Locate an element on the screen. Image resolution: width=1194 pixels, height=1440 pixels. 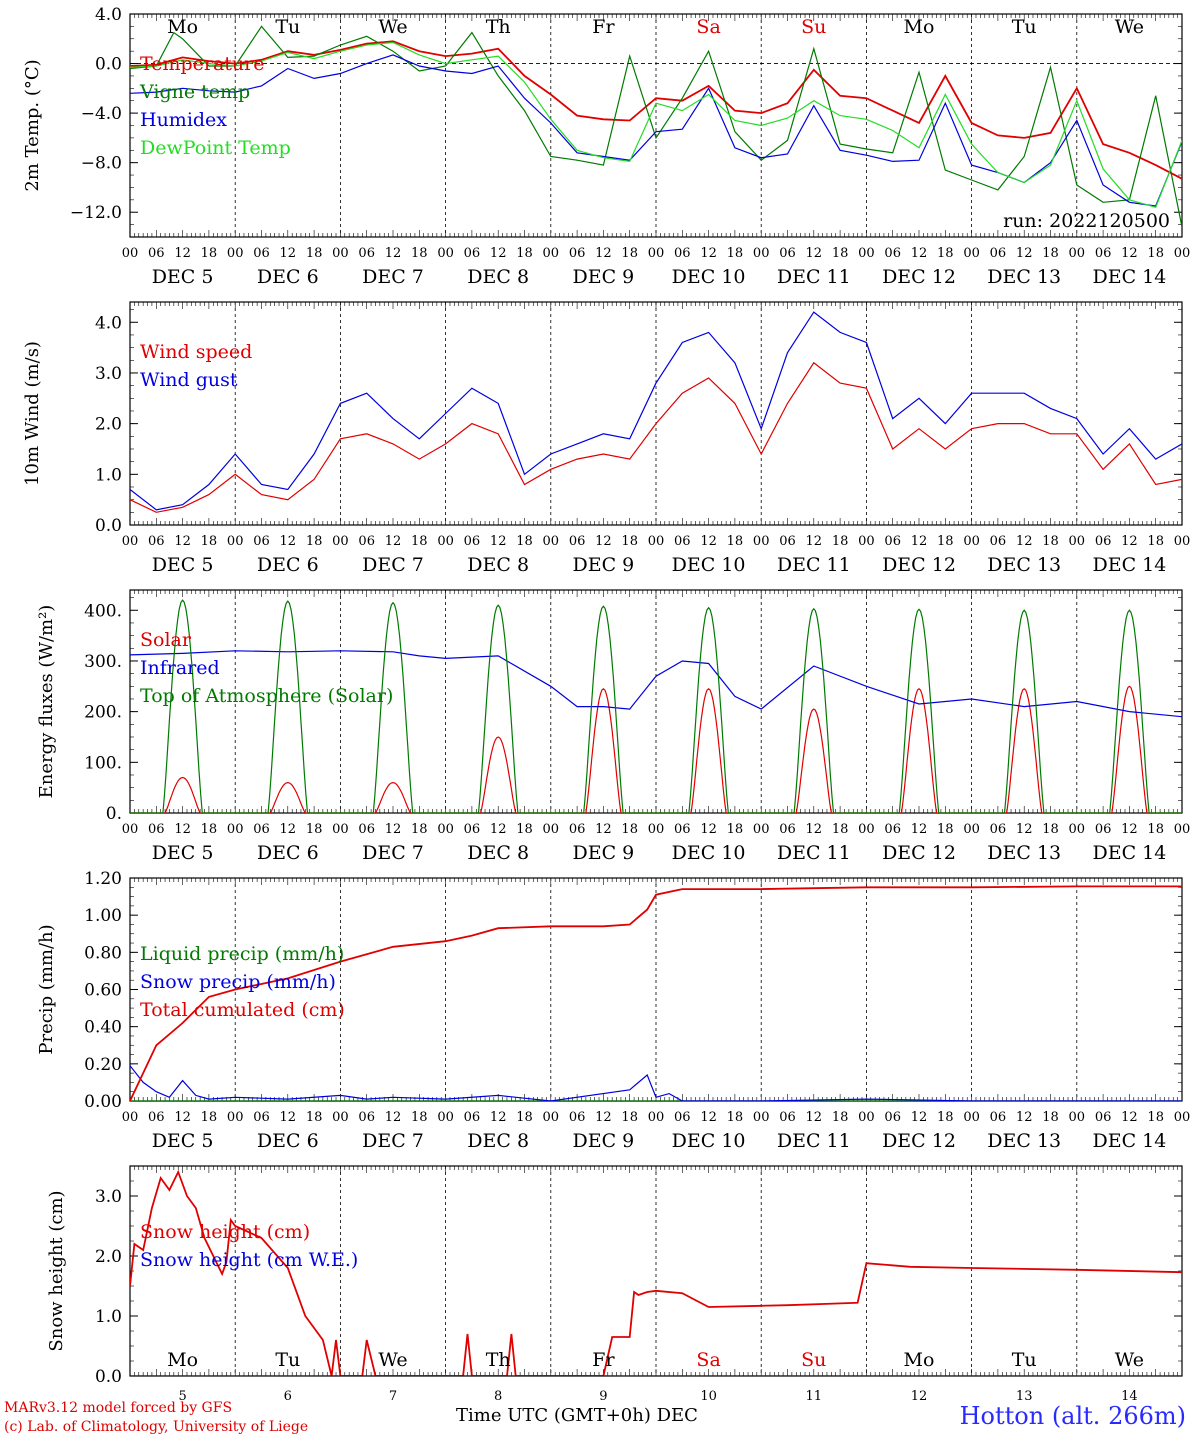
x-axis-title: Time UTC (GMT+0h) DEC is located at coordinates (577, 1415).